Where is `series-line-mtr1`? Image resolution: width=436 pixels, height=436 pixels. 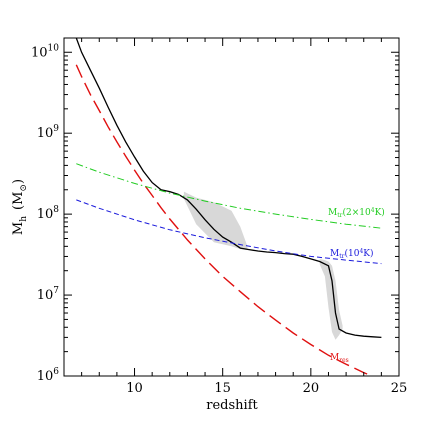 series-line-mtr1 is located at coordinates (229, 232).